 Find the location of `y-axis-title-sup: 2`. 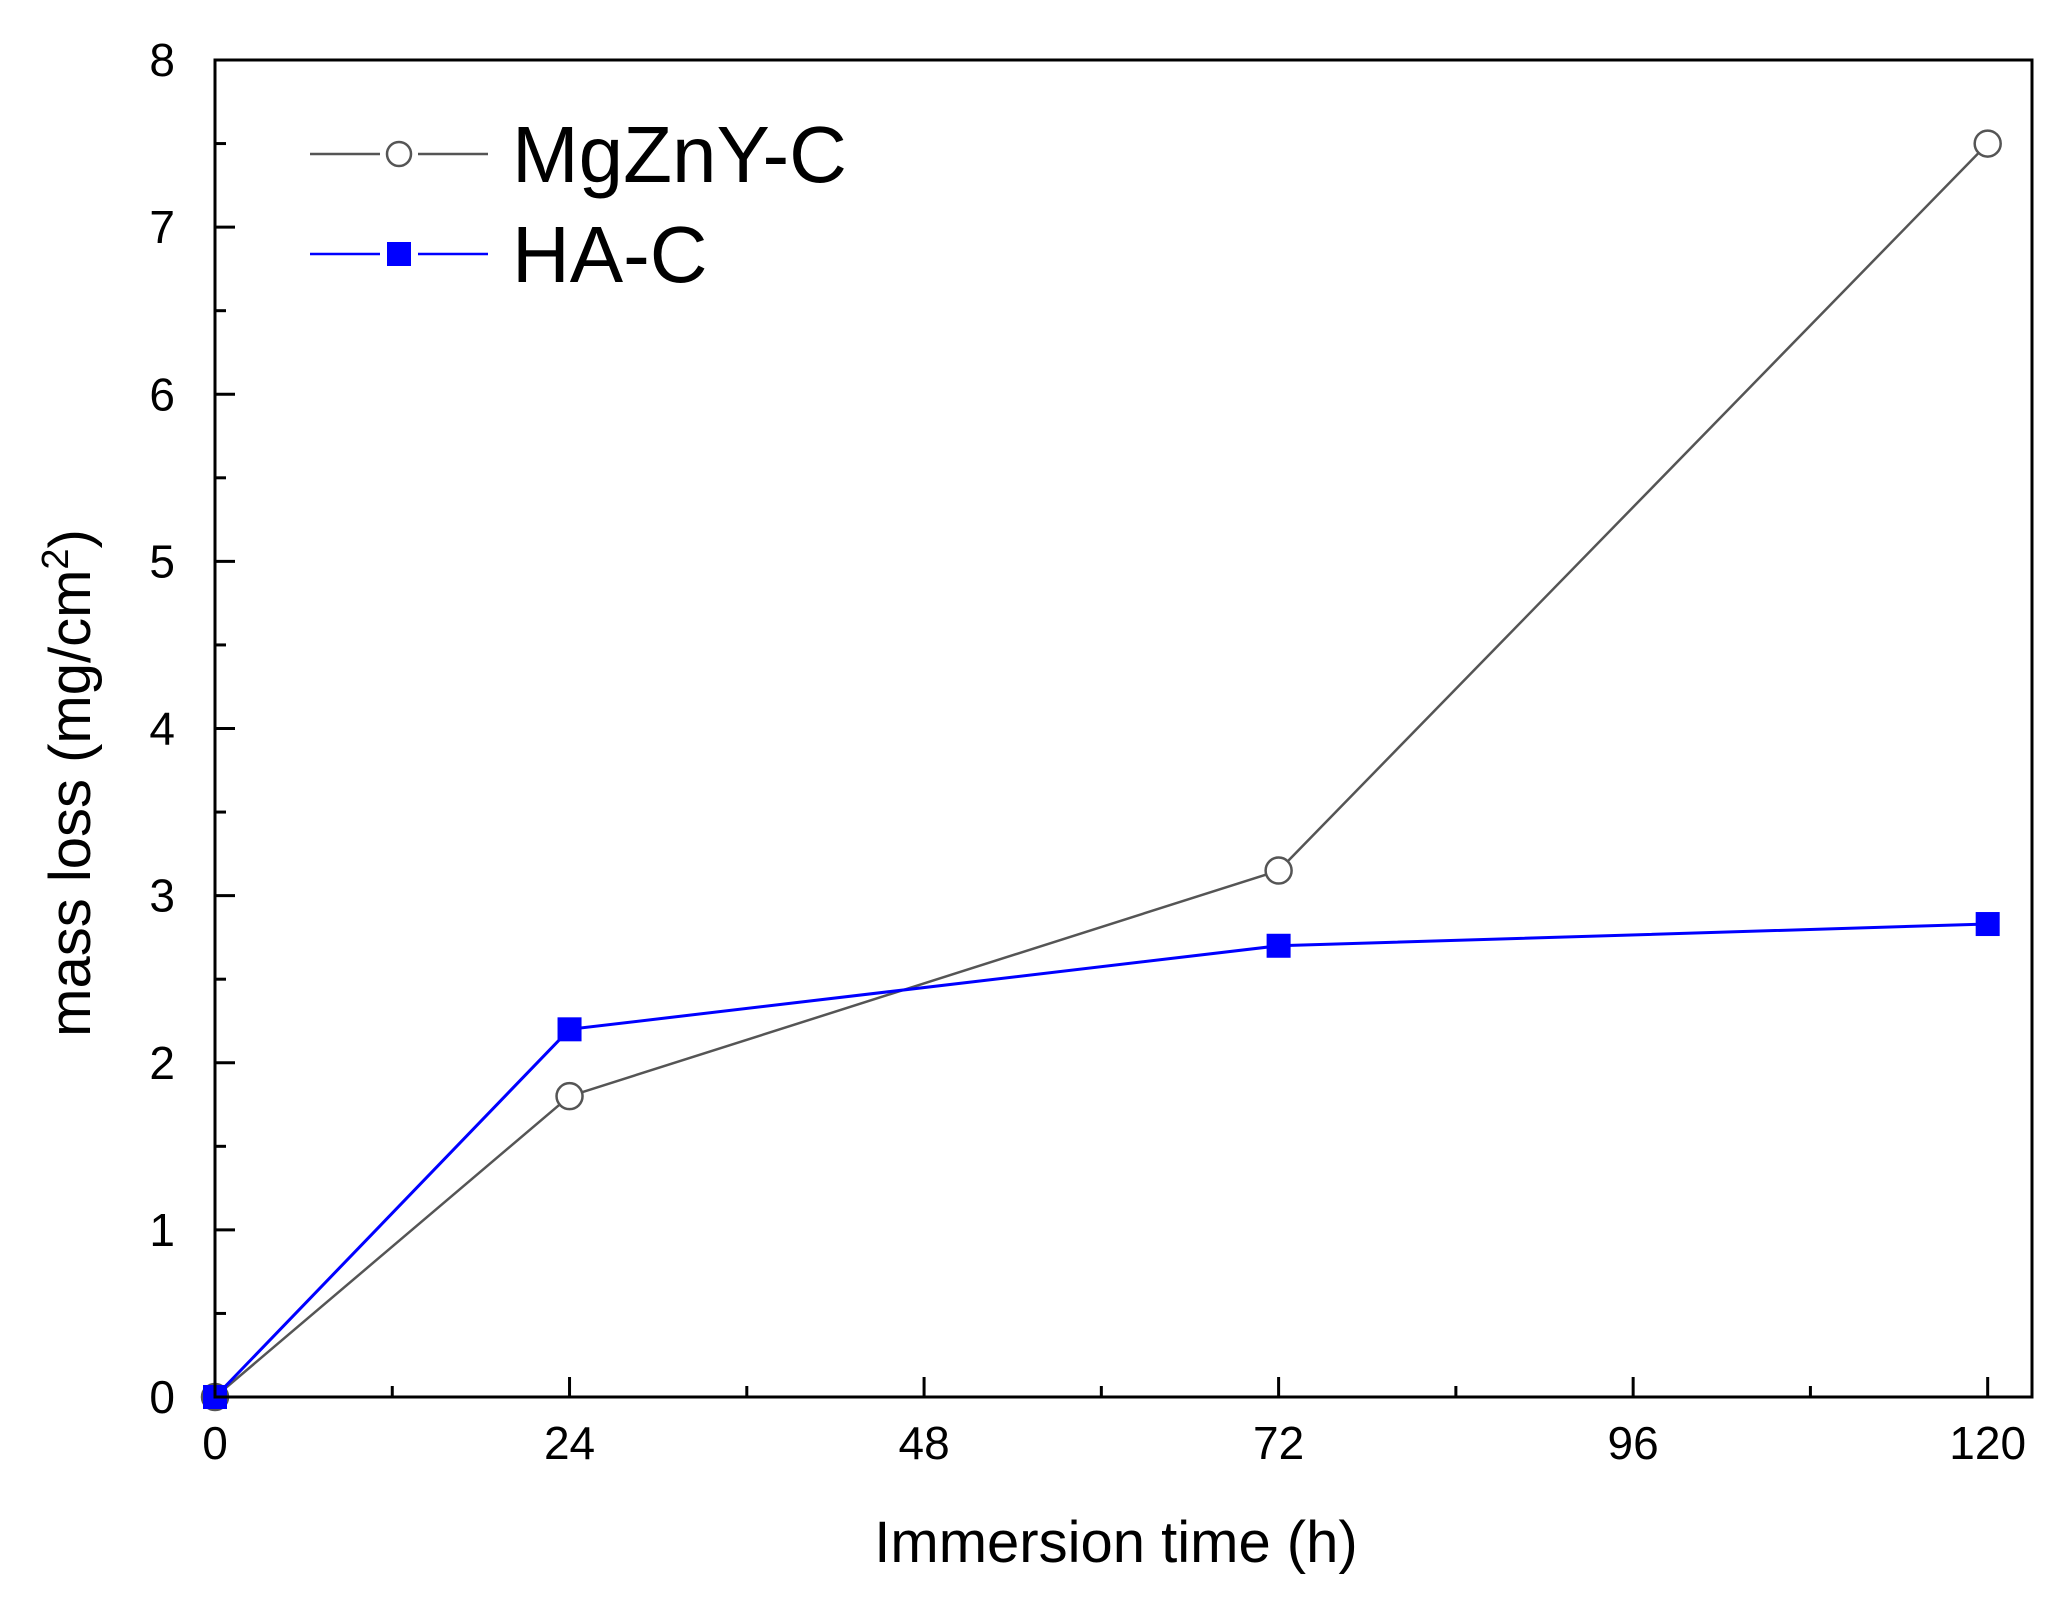

y-axis-title-sup: 2 is located at coordinates (56, 558).